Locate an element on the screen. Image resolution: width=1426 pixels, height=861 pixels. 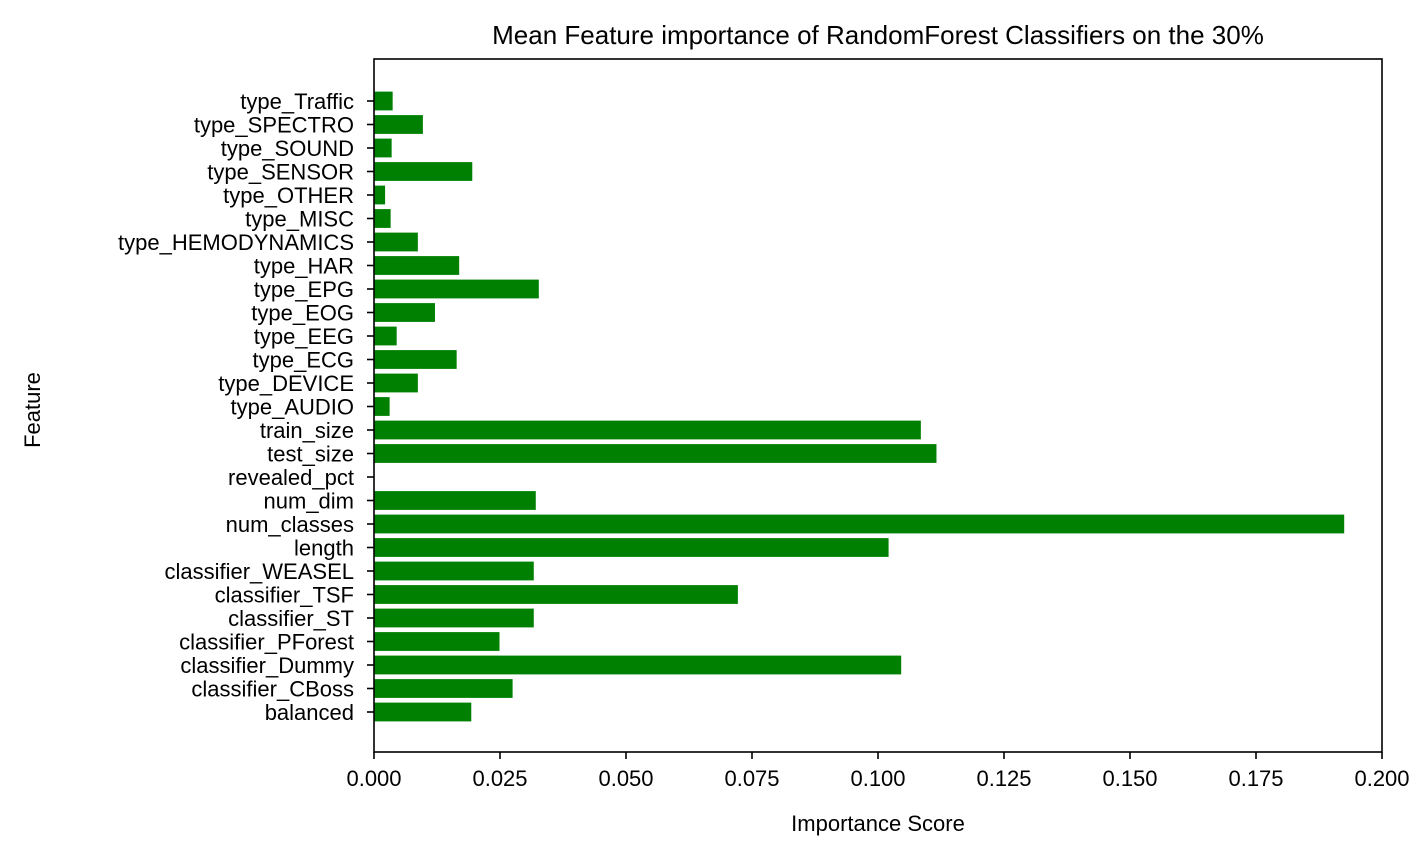
y-tick-label: type_EPG is located at coordinates (304, 289).